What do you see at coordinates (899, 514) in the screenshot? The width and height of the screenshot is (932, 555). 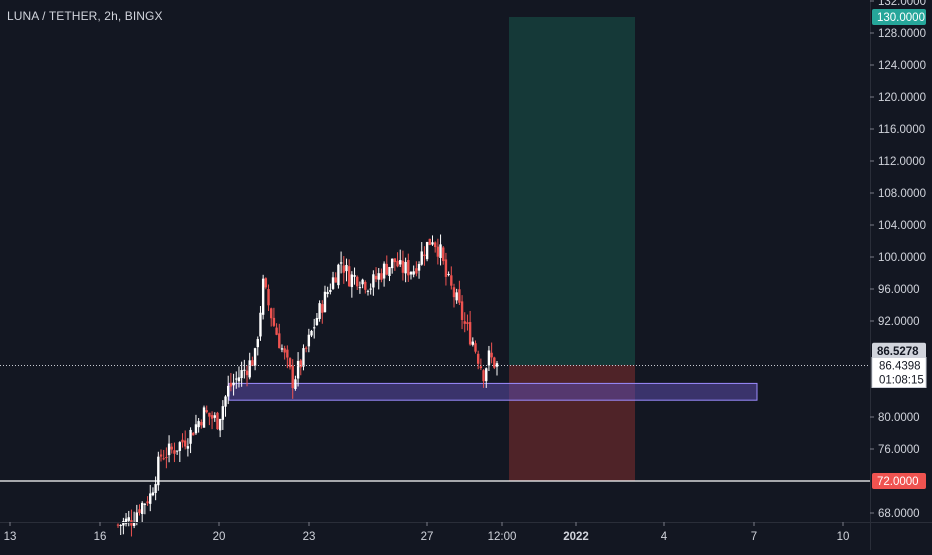 I see `price-tick-label: 68.0000` at bounding box center [899, 514].